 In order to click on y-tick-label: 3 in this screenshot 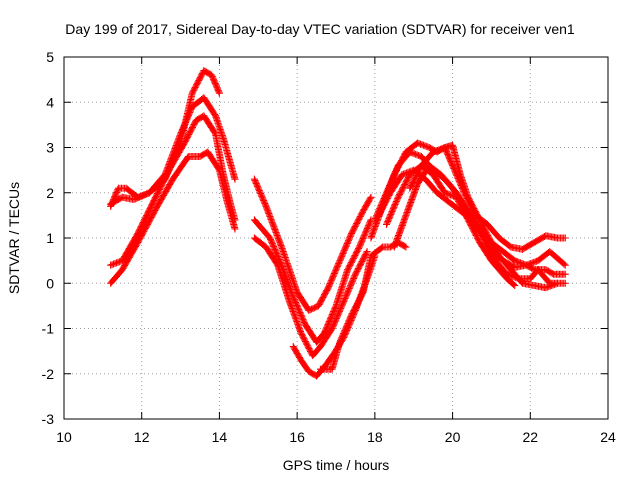, I will do `click(50, 148)`.